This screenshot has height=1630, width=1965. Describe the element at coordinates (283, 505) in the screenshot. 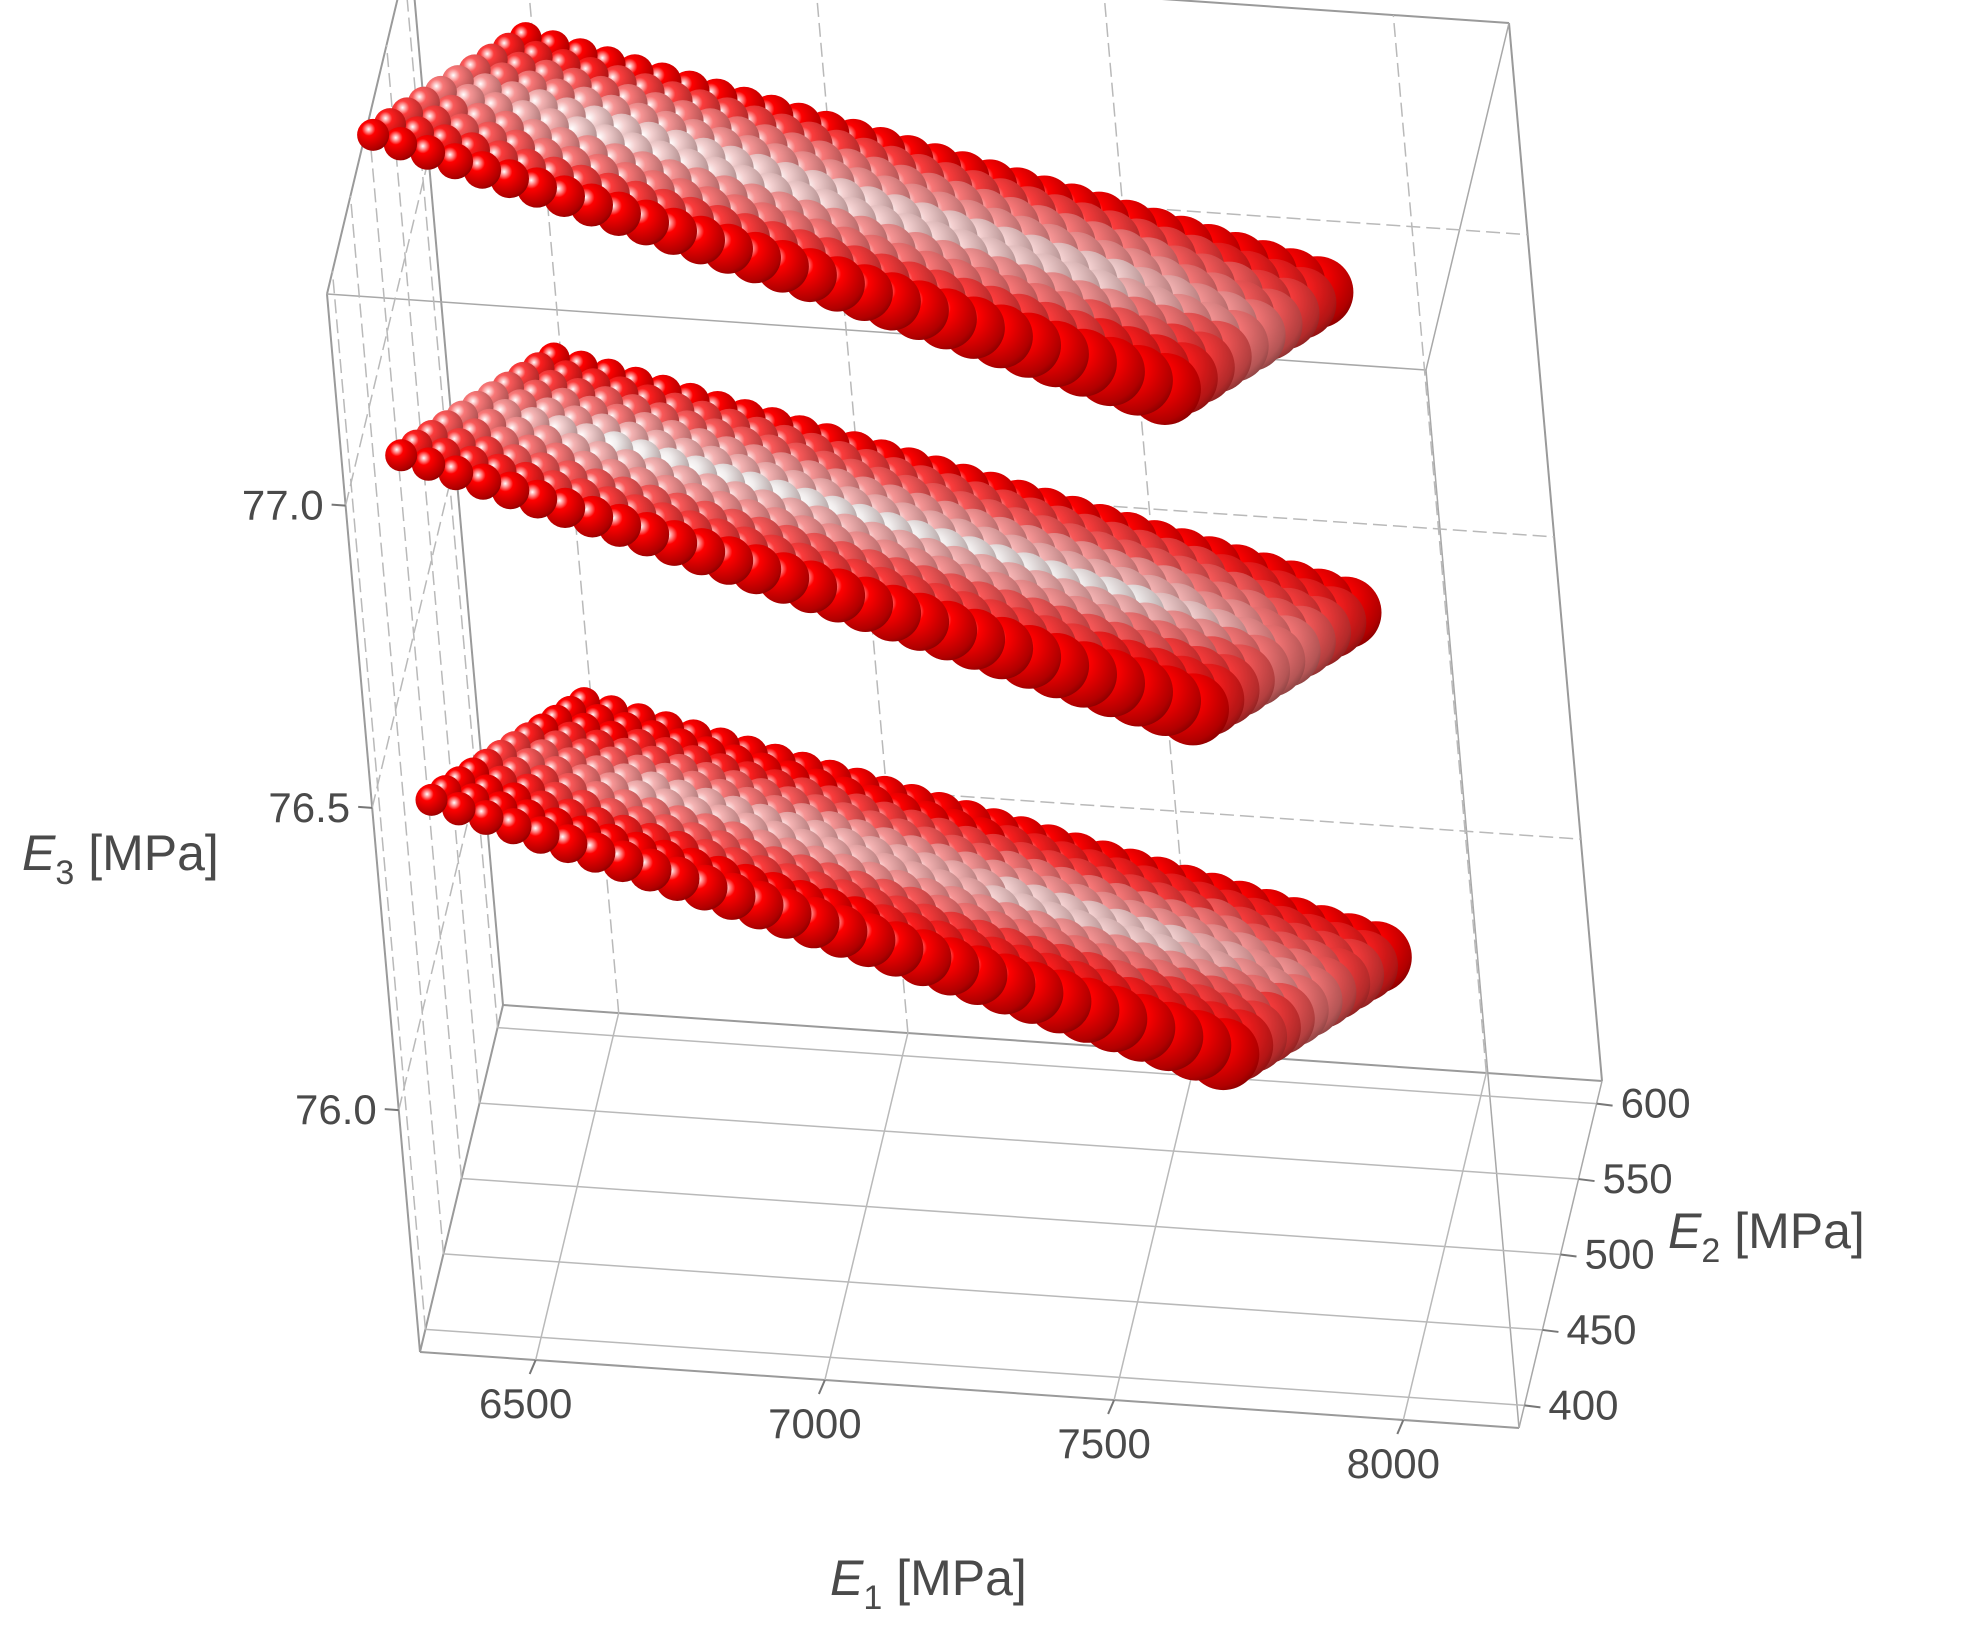

I see `z-tick-label: 77.0` at that location.